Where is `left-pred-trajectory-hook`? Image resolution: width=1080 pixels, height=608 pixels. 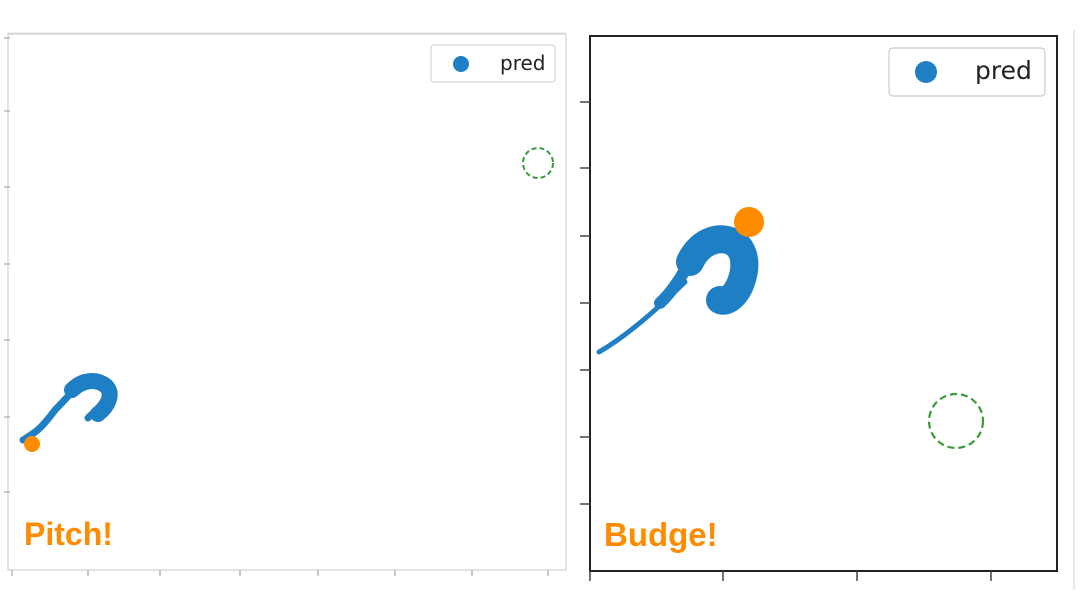
left-pred-trajectory-hook is located at coordinates (91, 397).